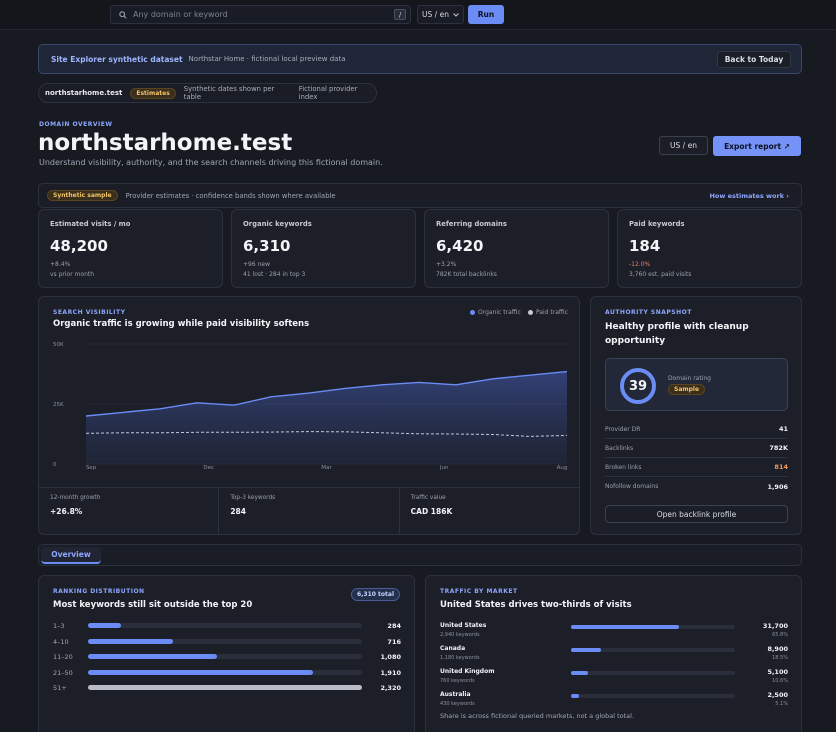 The image size is (836, 732). I want to click on ranking-count: 1,080, so click(390, 657).